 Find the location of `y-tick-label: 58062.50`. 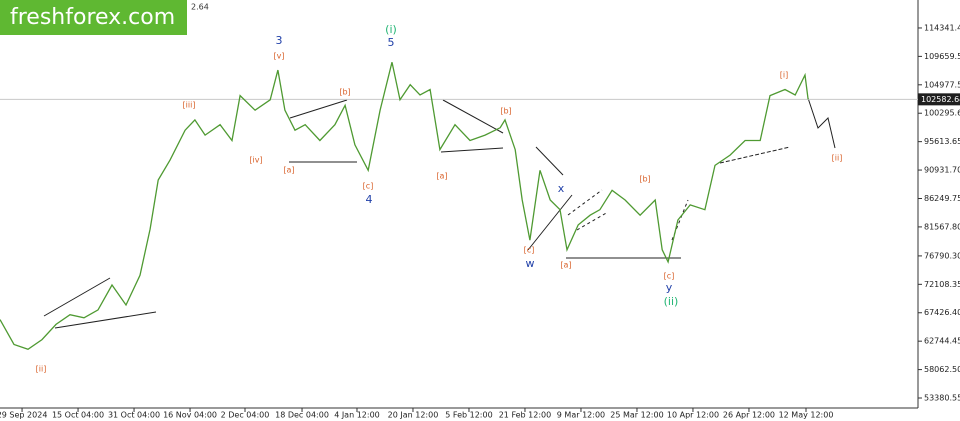

y-tick-label: 58062.50 is located at coordinates (942, 369).